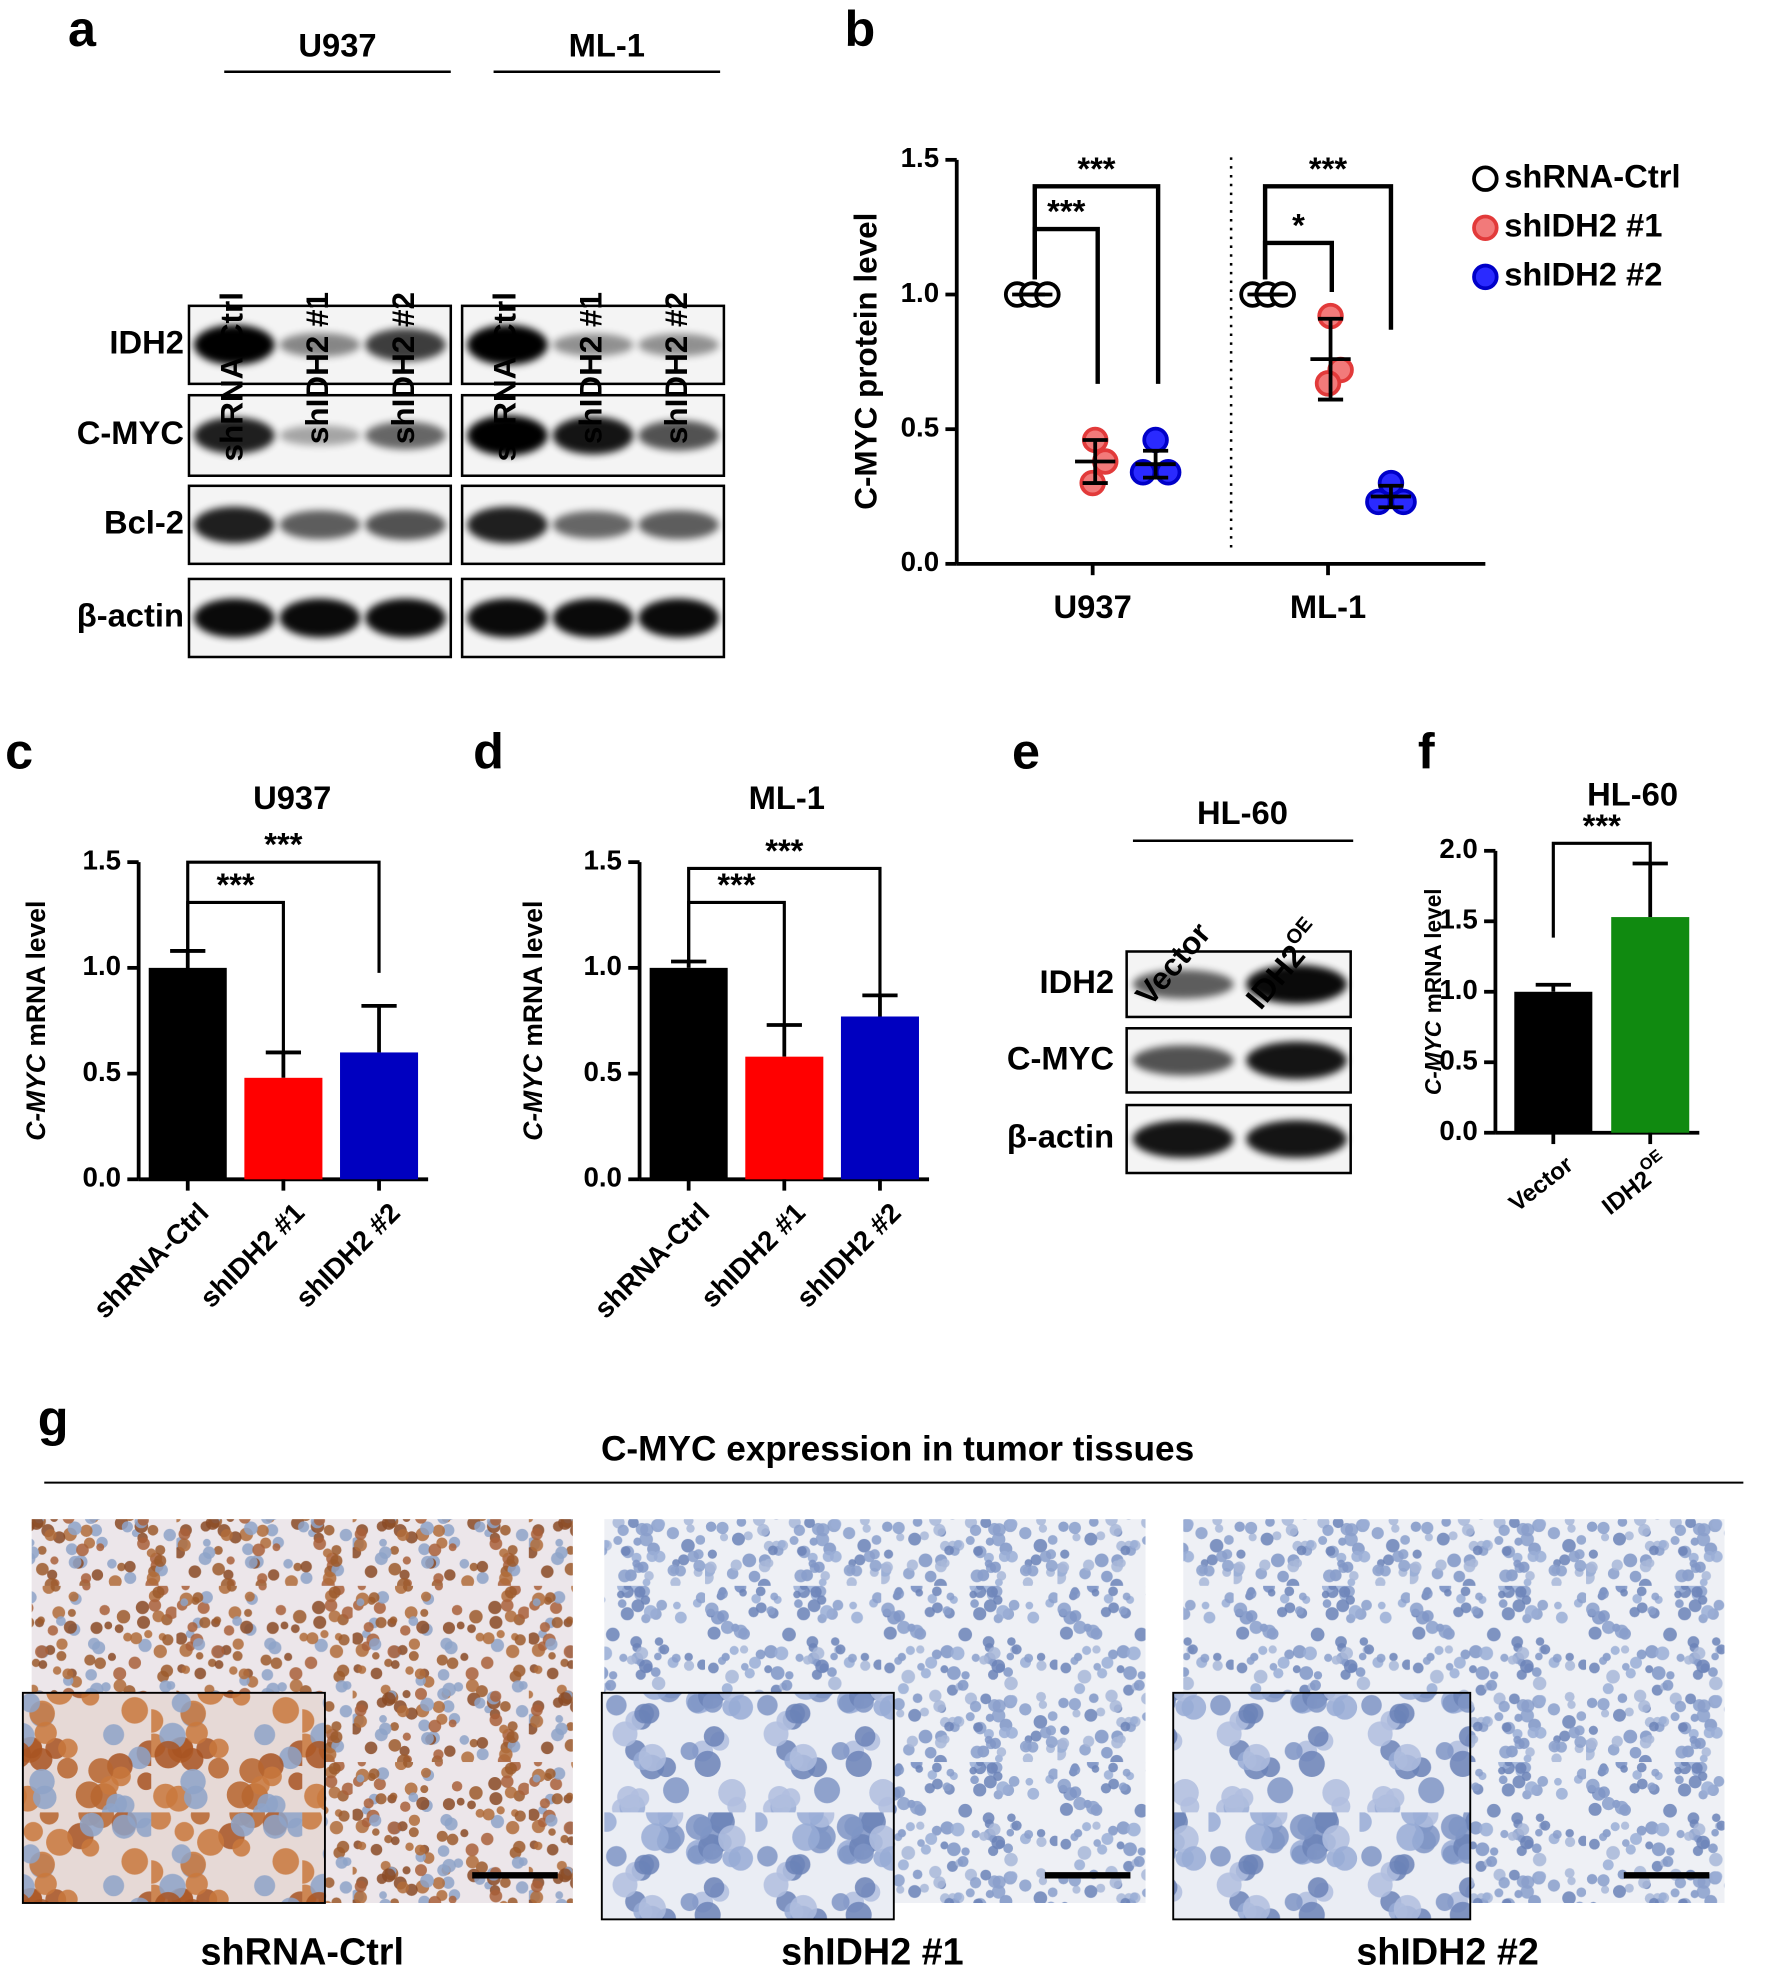  I want to click on chart-title: HL-60, so click(1632, 793).